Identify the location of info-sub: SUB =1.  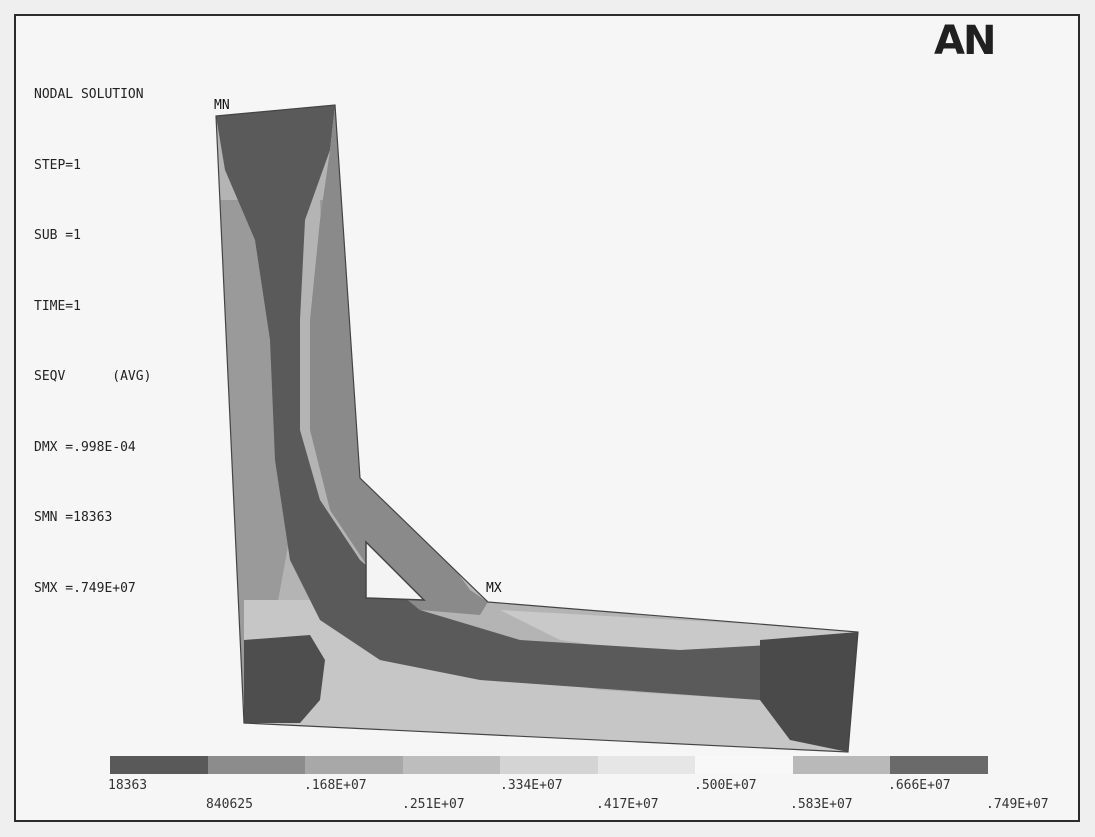
(57, 235).